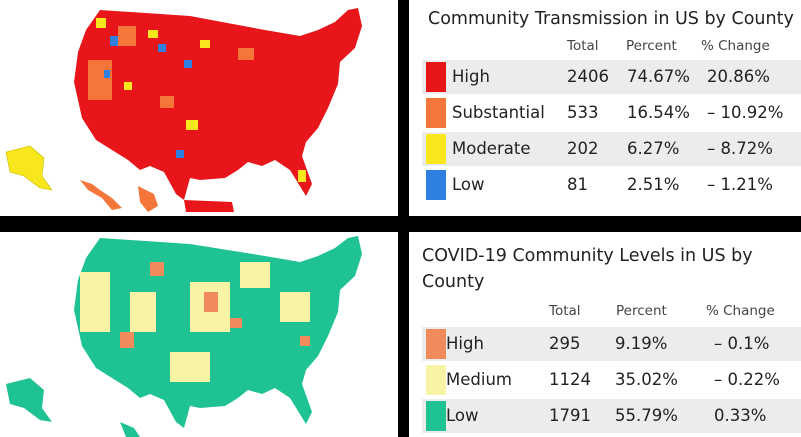  What do you see at coordinates (570, 415) in the screenshot?
I see `row-total: 1791` at bounding box center [570, 415].